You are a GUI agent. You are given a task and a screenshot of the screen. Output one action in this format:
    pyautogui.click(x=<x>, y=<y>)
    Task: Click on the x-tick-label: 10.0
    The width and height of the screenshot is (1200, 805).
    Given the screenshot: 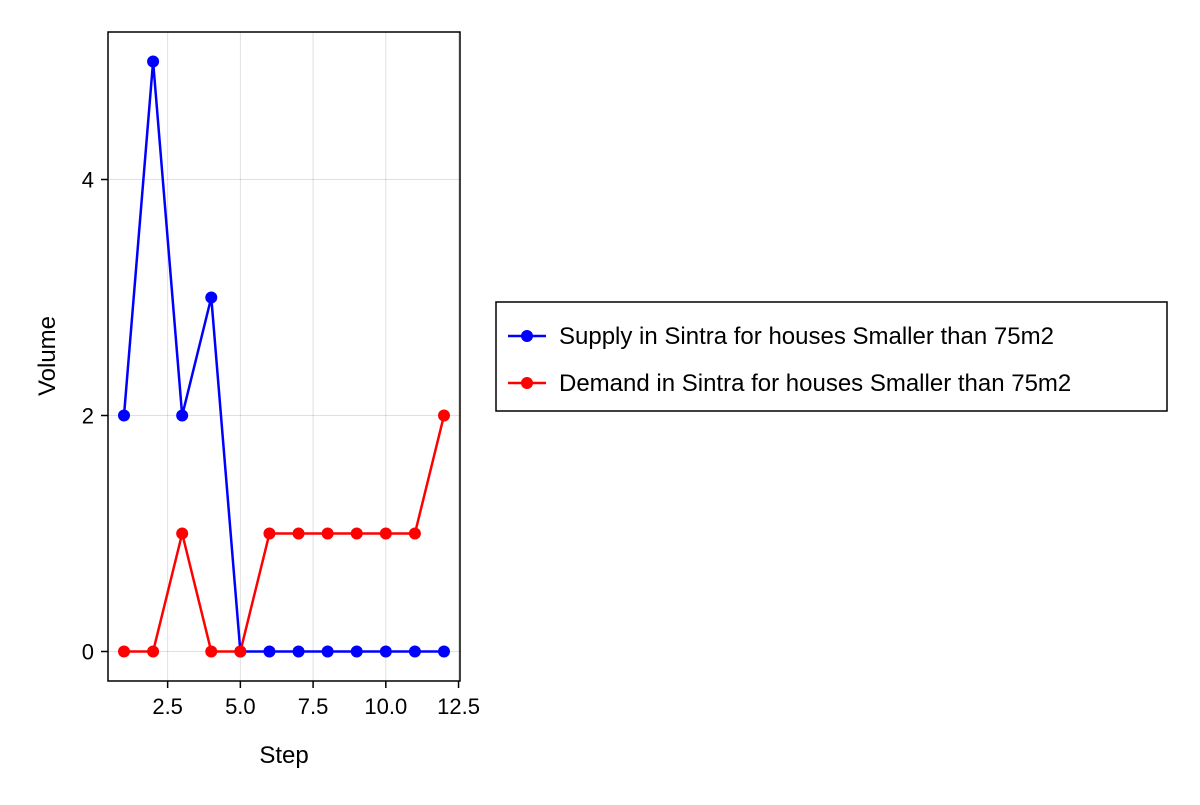 What is the action you would take?
    pyautogui.click(x=385, y=706)
    